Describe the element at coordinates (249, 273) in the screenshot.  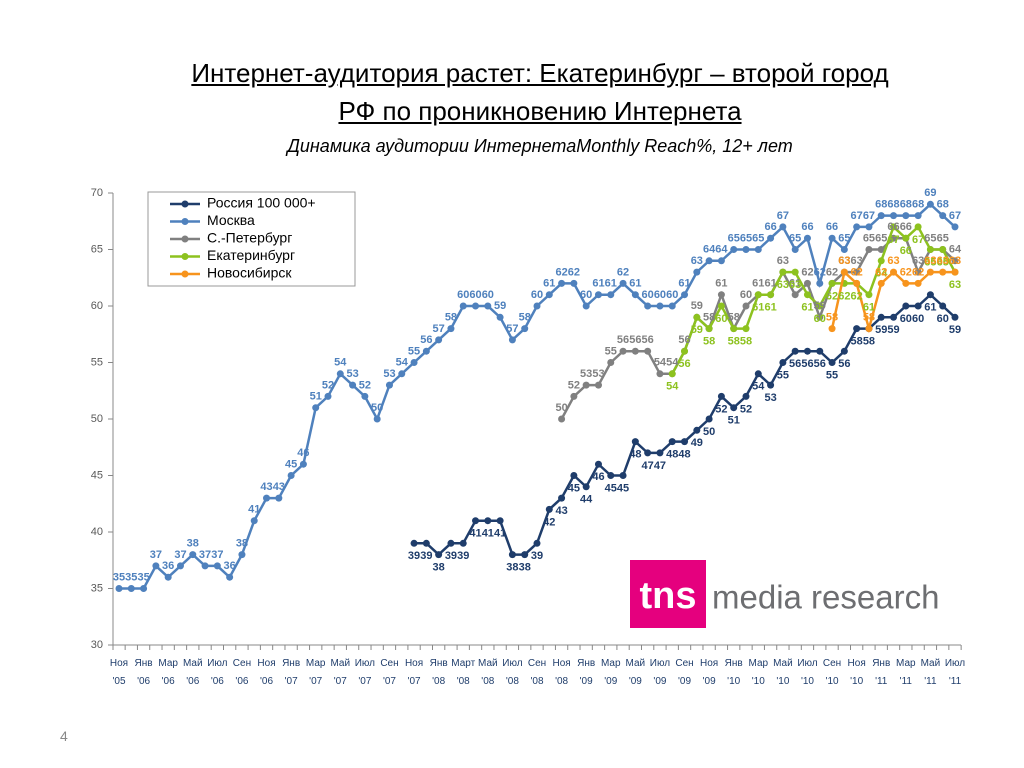
I see `legend-label: Новосибирск` at that location.